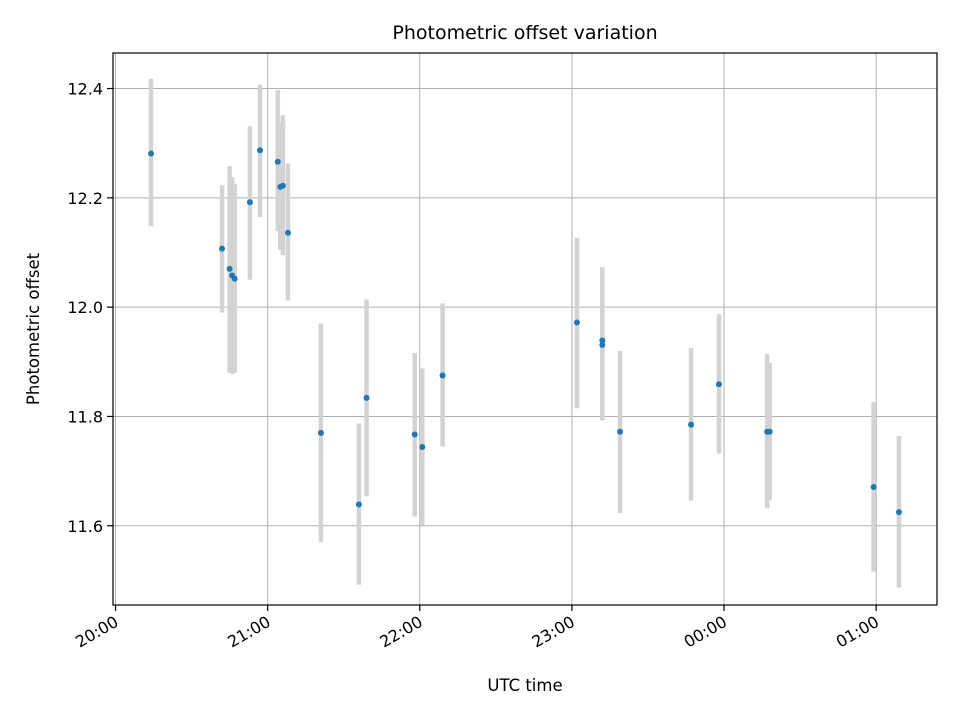  I want to click on chart-title: Photometric offset variation, so click(524, 33).